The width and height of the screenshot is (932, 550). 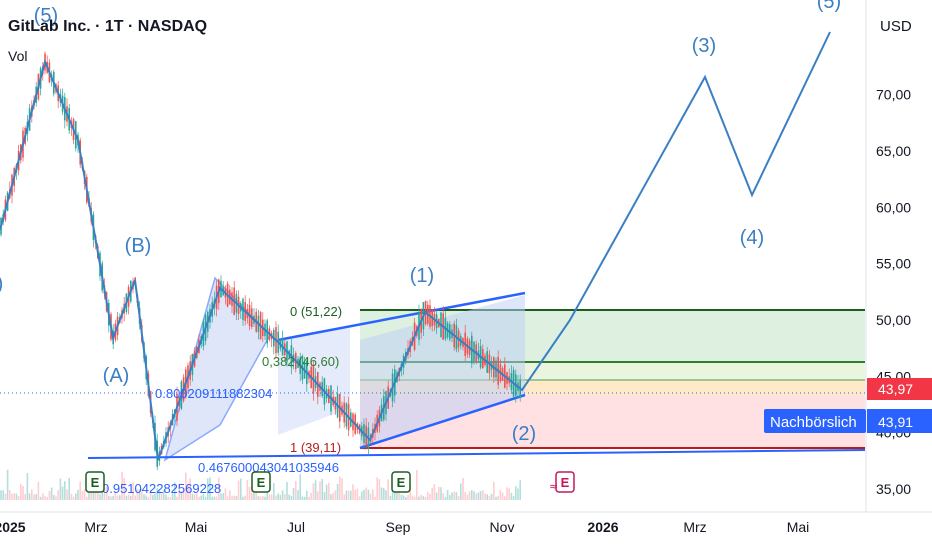 I want to click on rising-channel-polygon, so click(x=442, y=371).